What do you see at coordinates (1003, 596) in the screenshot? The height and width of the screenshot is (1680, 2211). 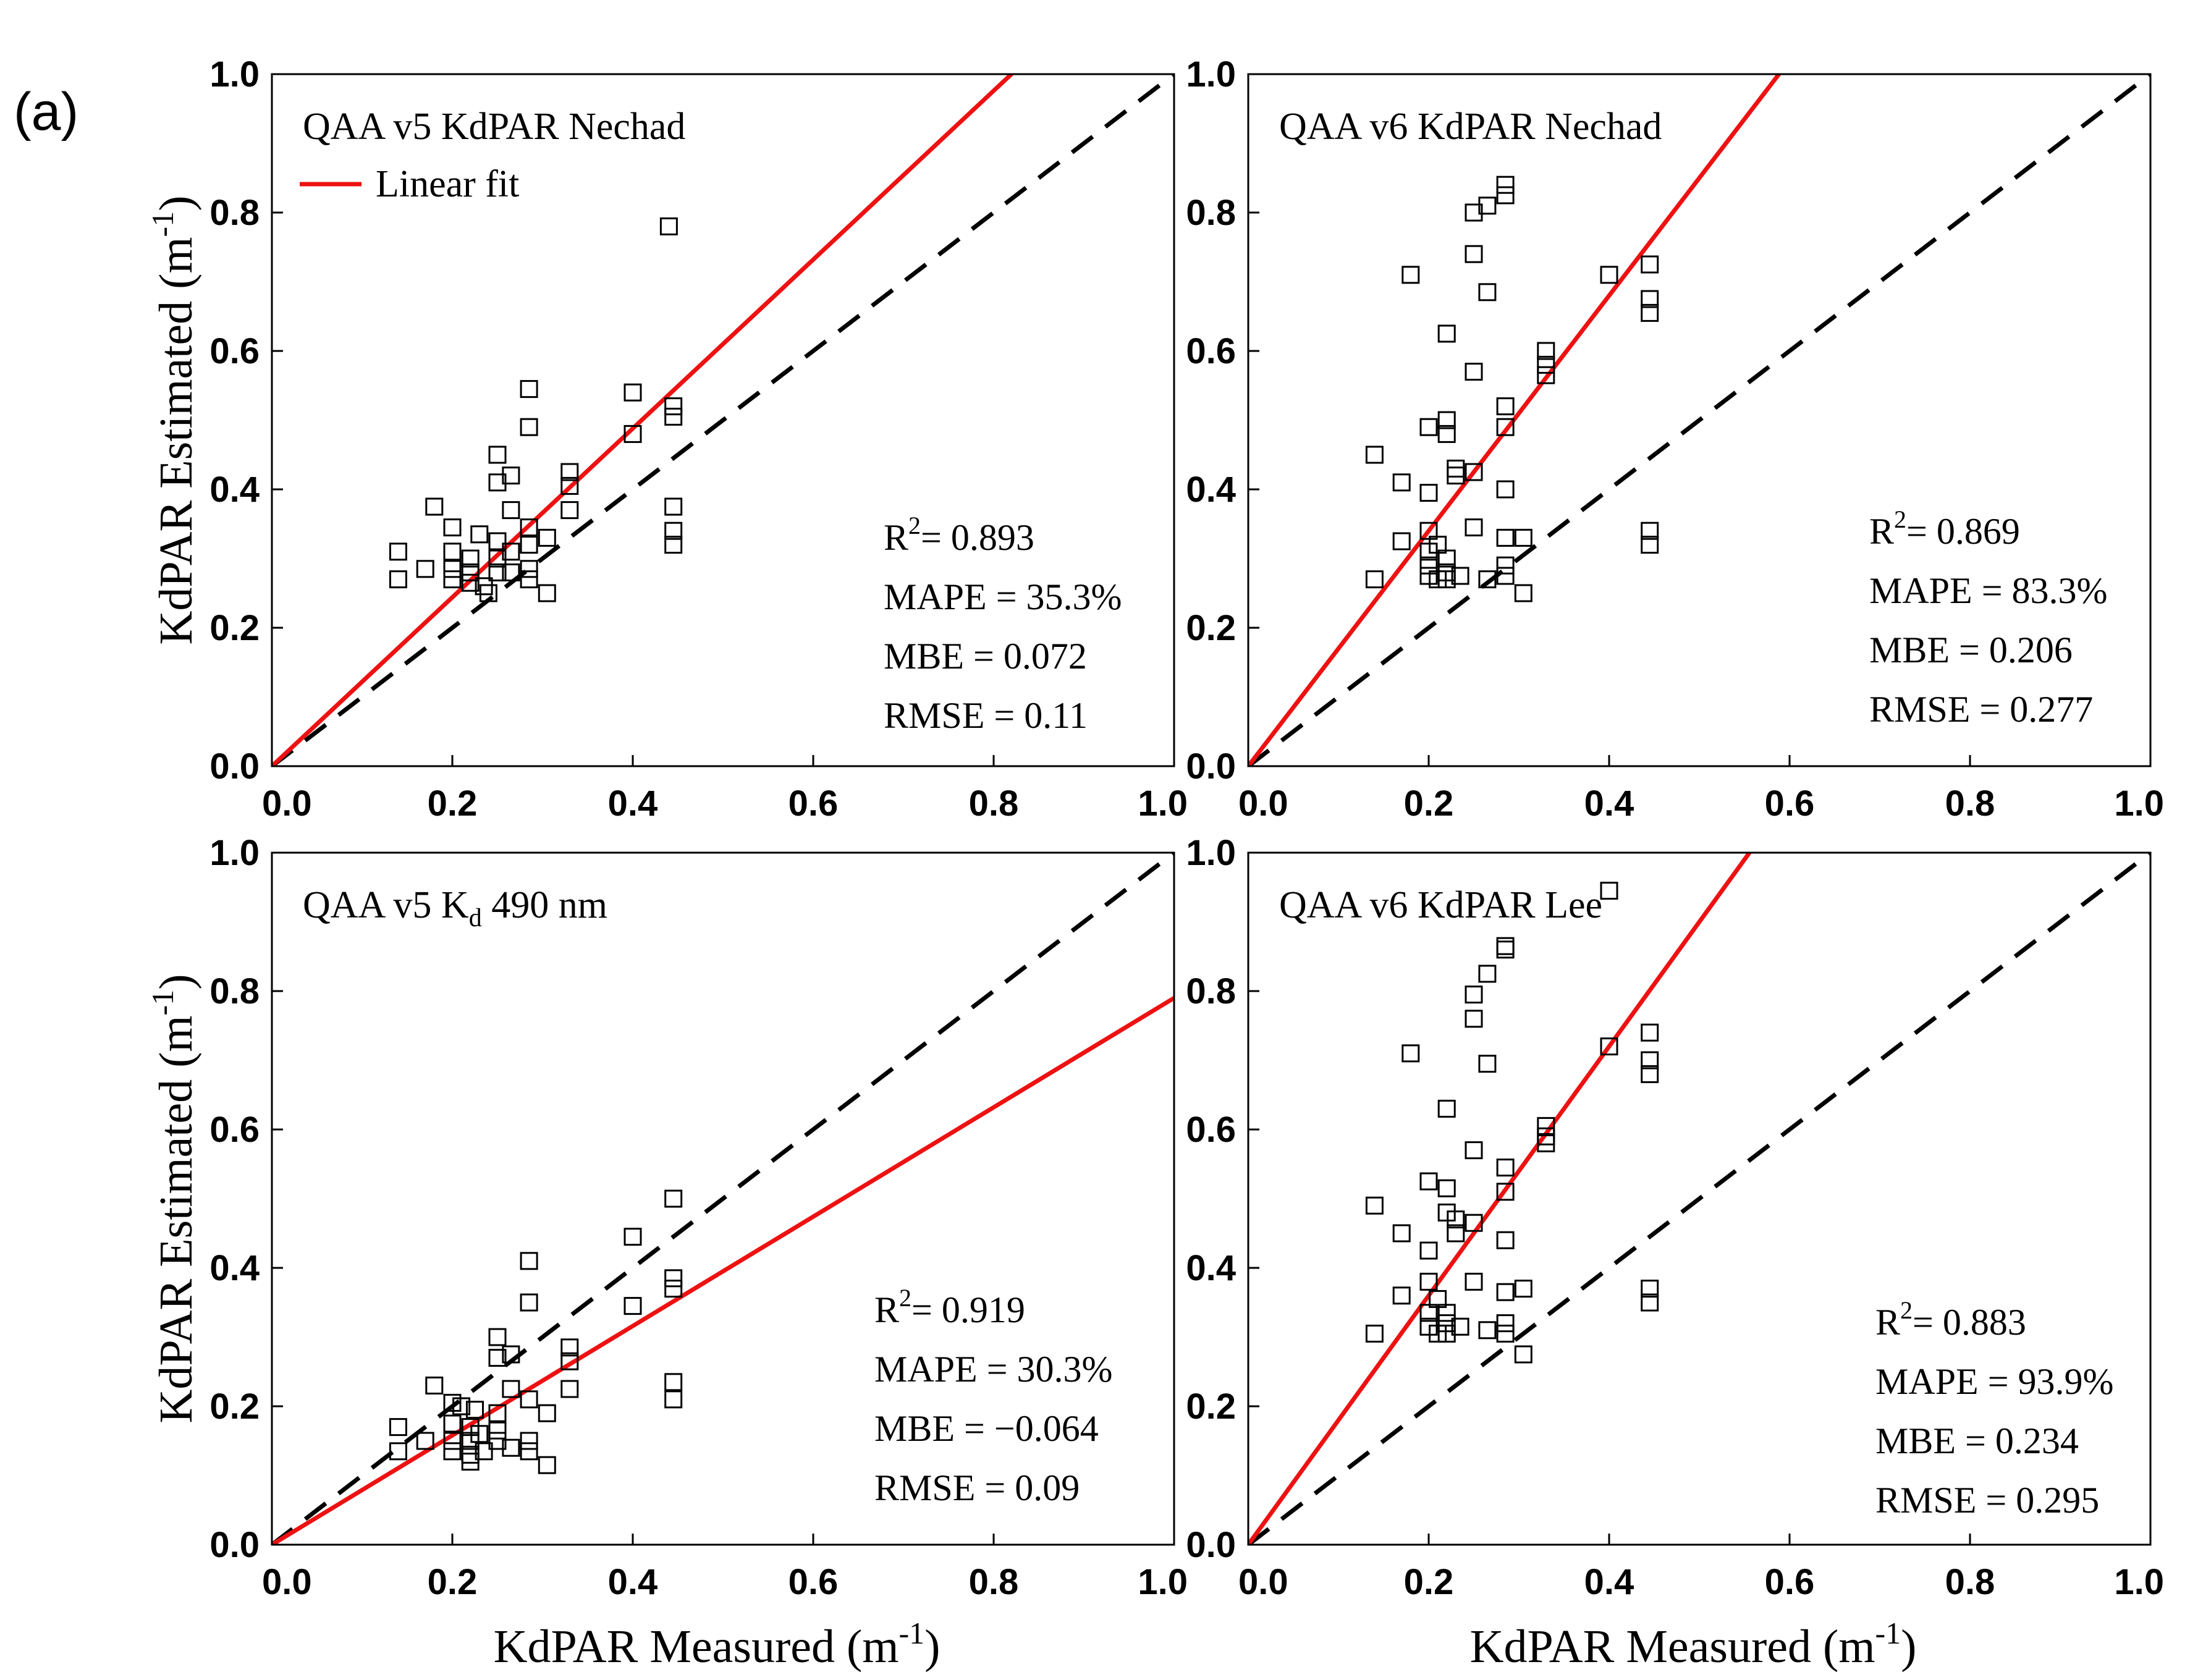 I see `stat-mape: MAPE = 35.3%` at bounding box center [1003, 596].